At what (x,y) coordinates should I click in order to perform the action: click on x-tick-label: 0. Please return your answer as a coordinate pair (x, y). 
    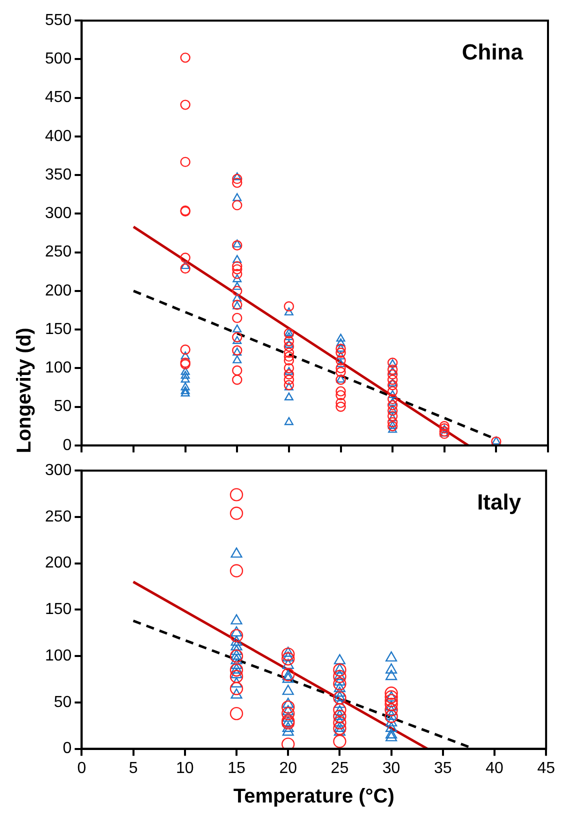
    Looking at the image, I should click on (81, 768).